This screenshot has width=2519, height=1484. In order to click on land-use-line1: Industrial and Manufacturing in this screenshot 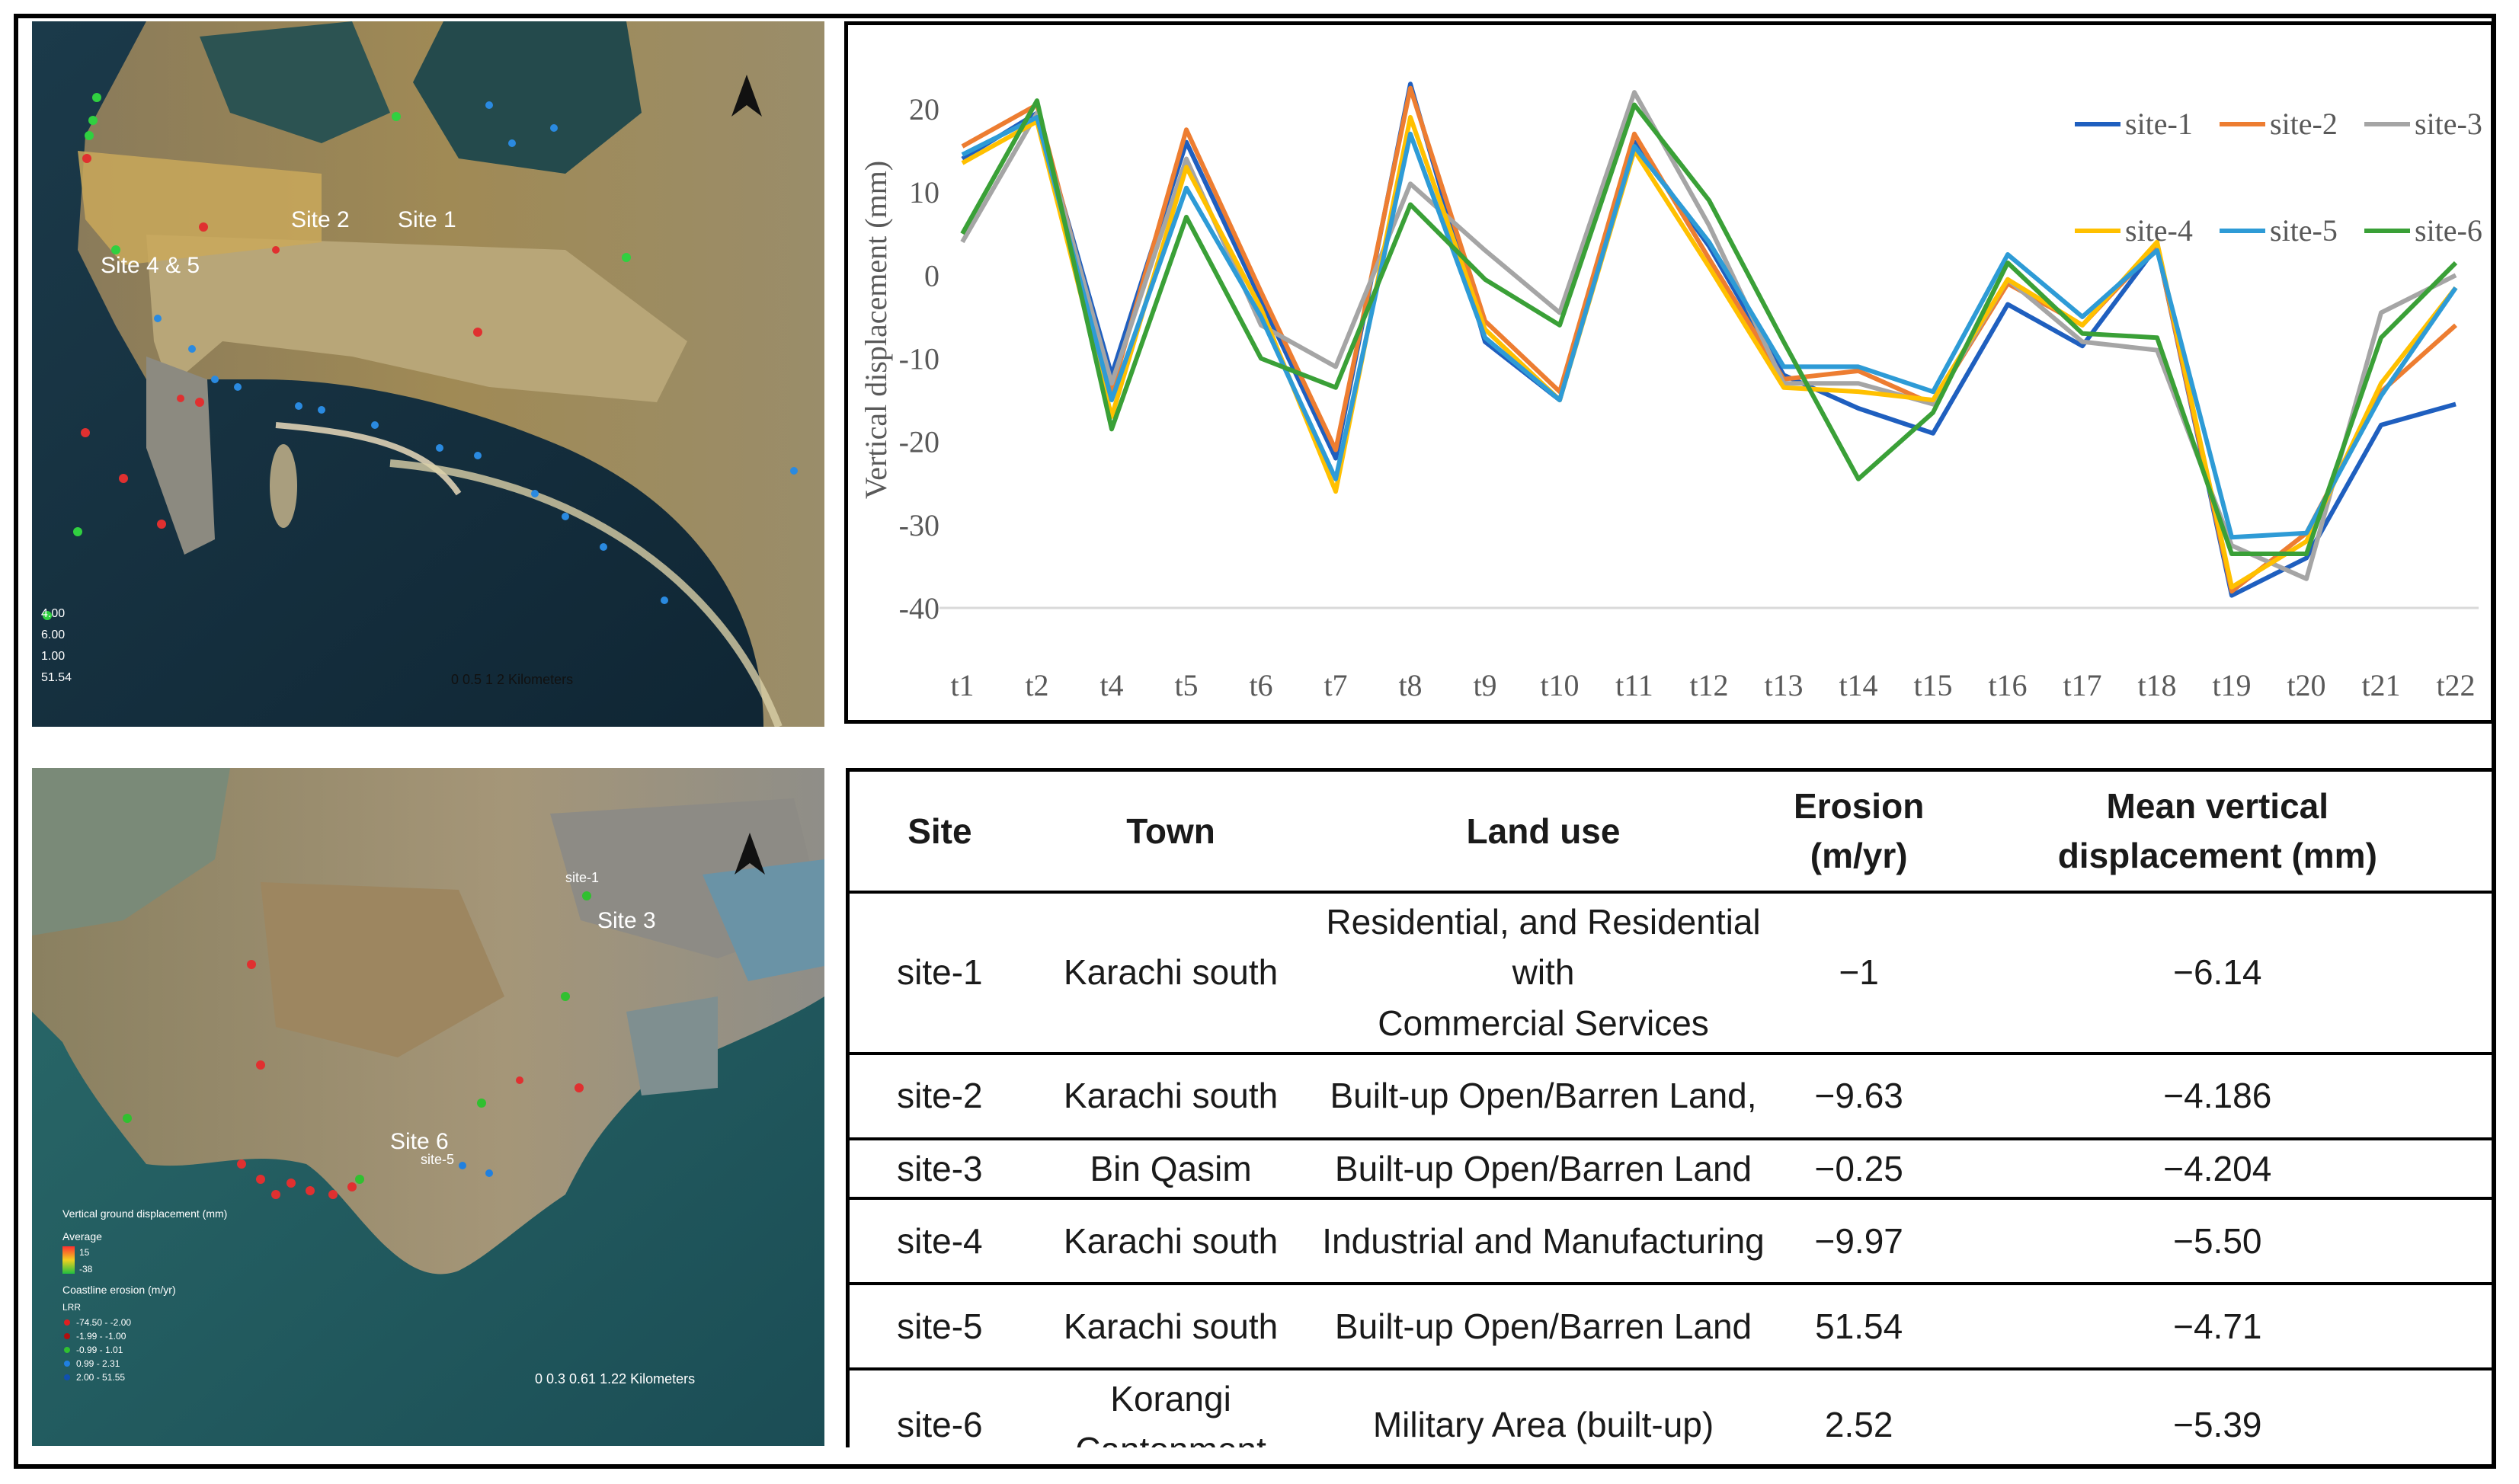, I will do `click(1543, 1240)`.